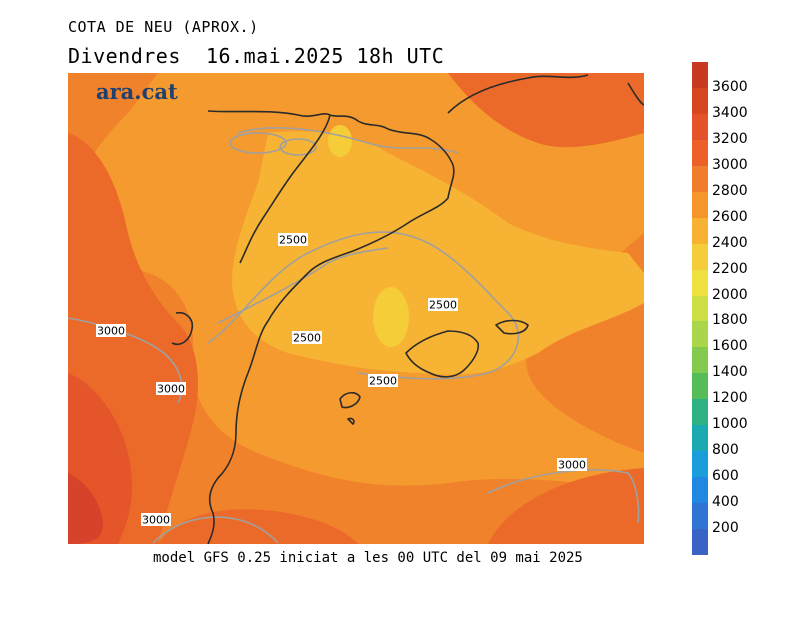 The height and width of the screenshot is (617, 800). Describe the element at coordinates (156, 520) in the screenshot. I see `contour-label-3000-bottom: 3000` at that location.